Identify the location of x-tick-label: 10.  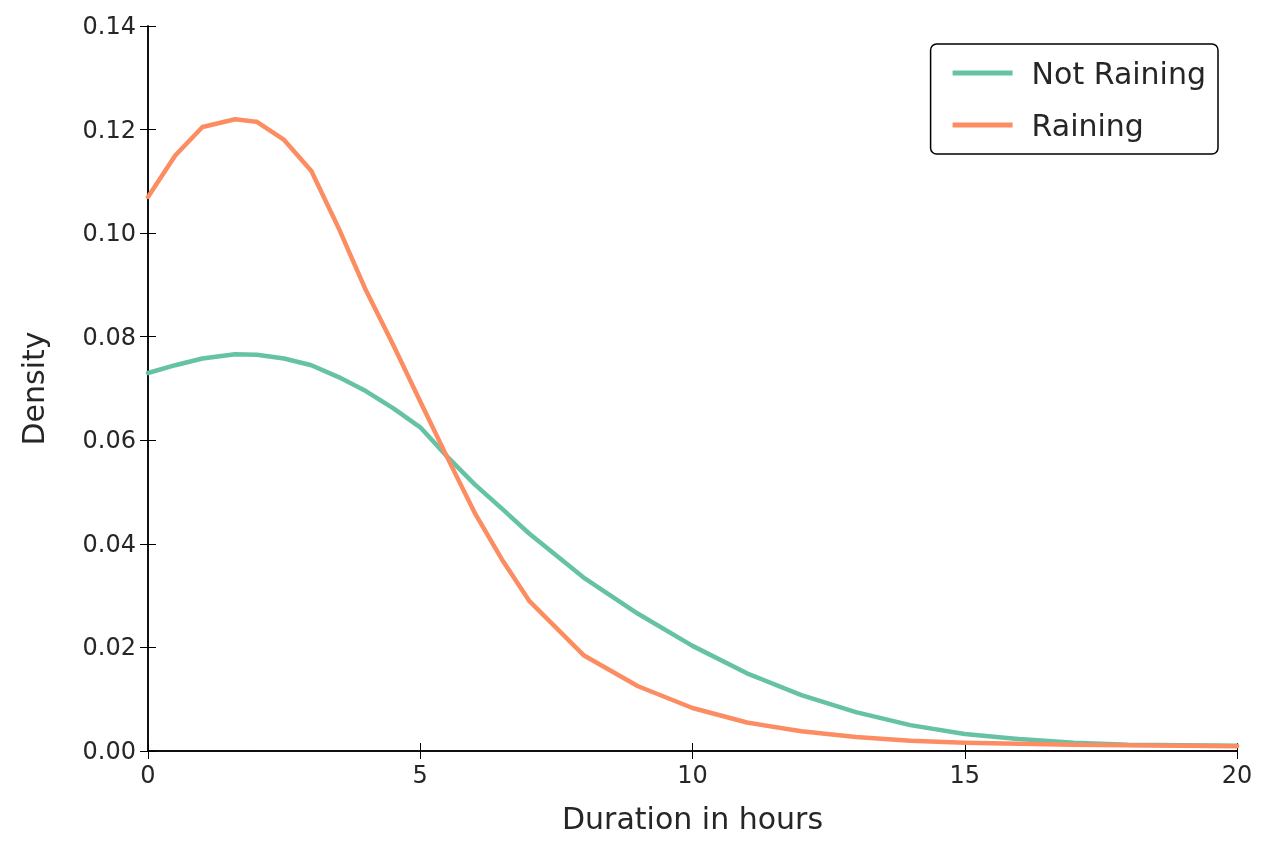
(692, 775).